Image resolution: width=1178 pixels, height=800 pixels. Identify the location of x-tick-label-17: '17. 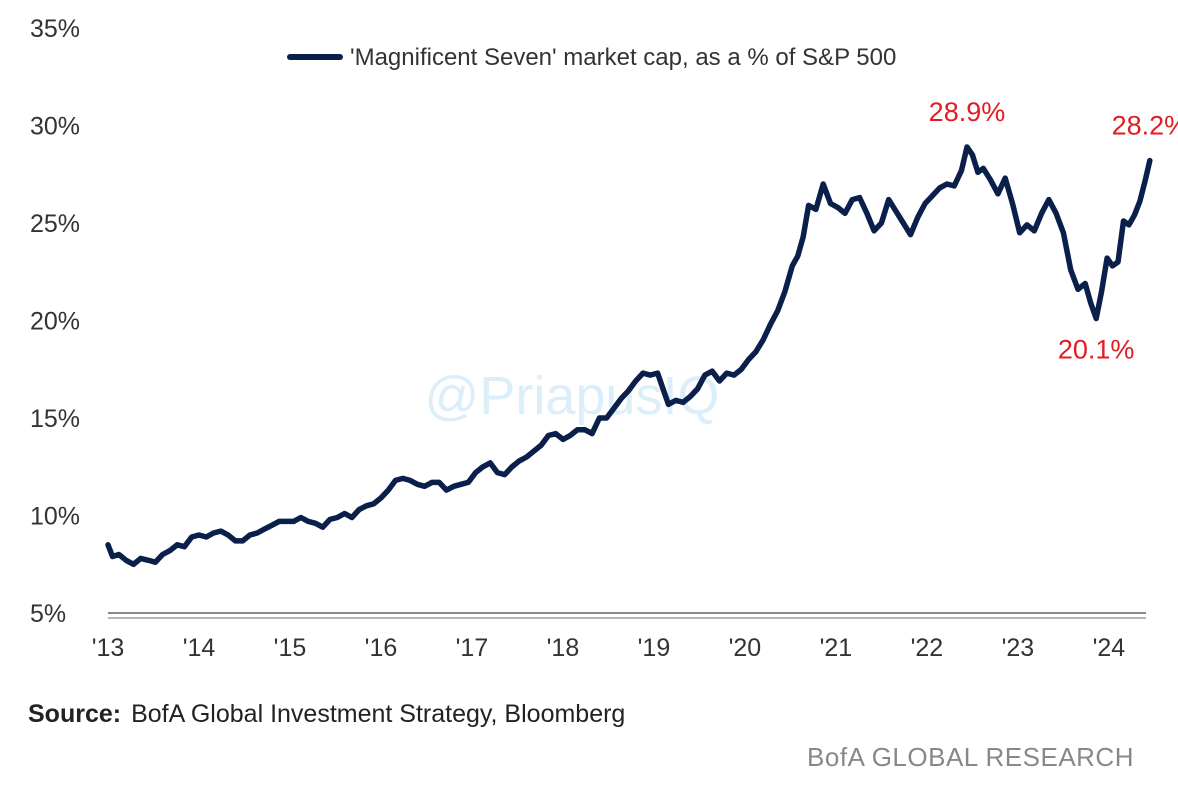
(472, 648).